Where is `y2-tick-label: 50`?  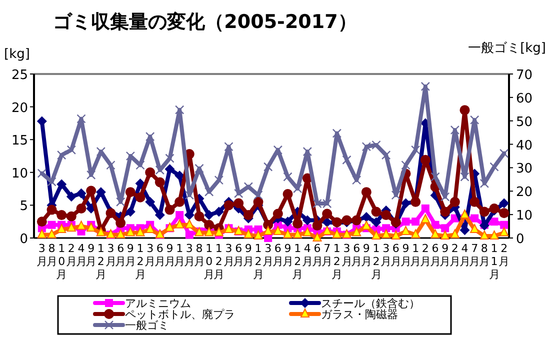
y2-tick-label: 50 is located at coordinates (524, 122).